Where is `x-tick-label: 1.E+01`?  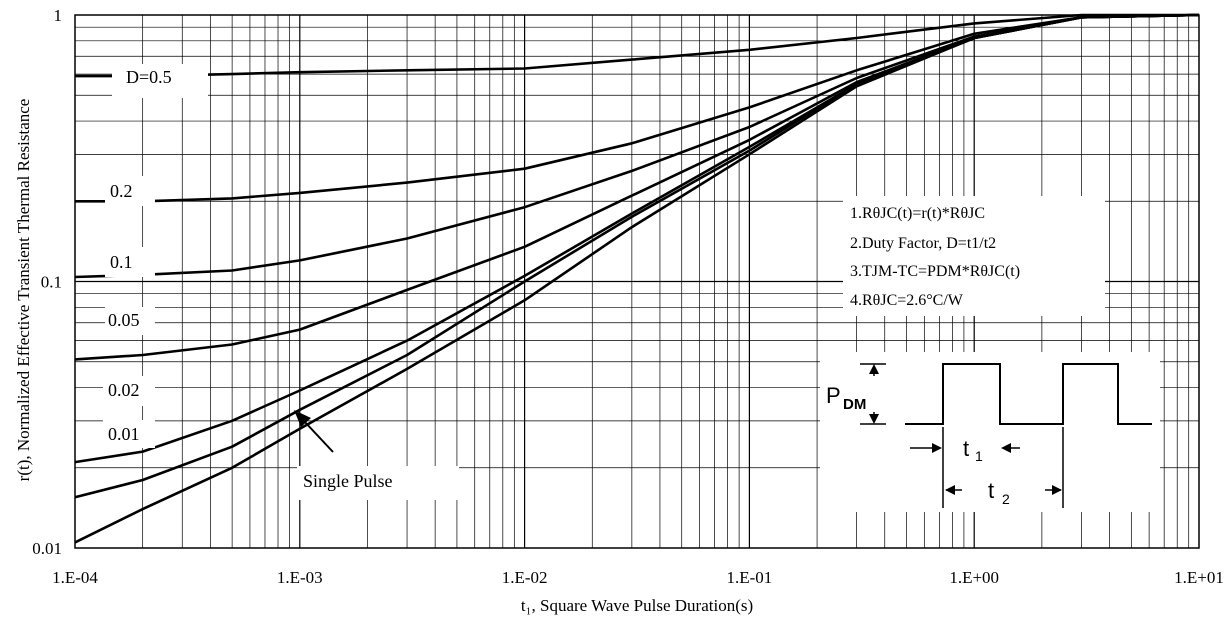
x-tick-label: 1.E+01 is located at coordinates (1199, 577).